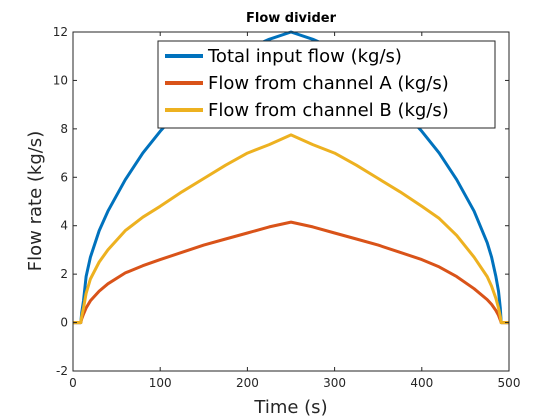 The width and height of the screenshot is (560, 420). Describe the element at coordinates (304, 56) in the screenshot. I see `legend-entry-1: Total input flow (kg/s)` at that location.